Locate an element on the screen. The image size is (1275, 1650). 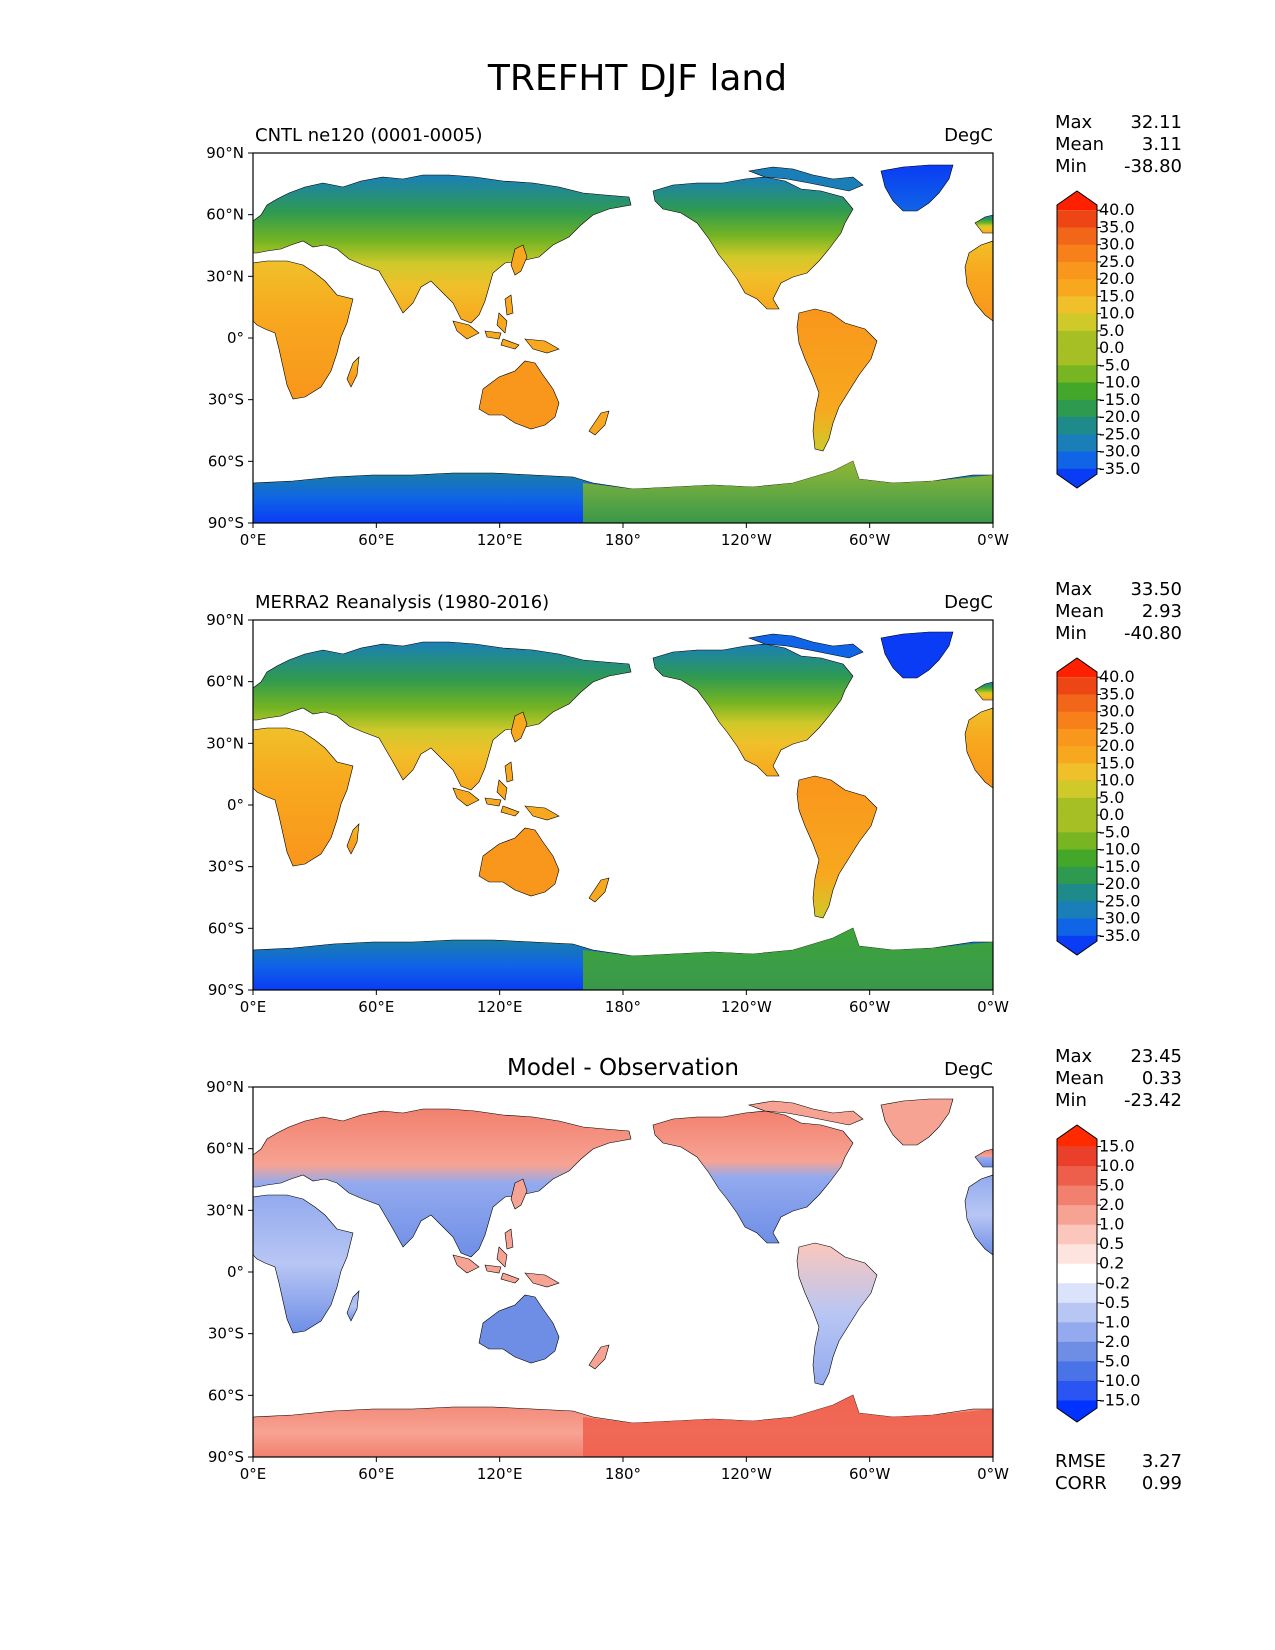
stat-label: Min is located at coordinates (1071, 1100).